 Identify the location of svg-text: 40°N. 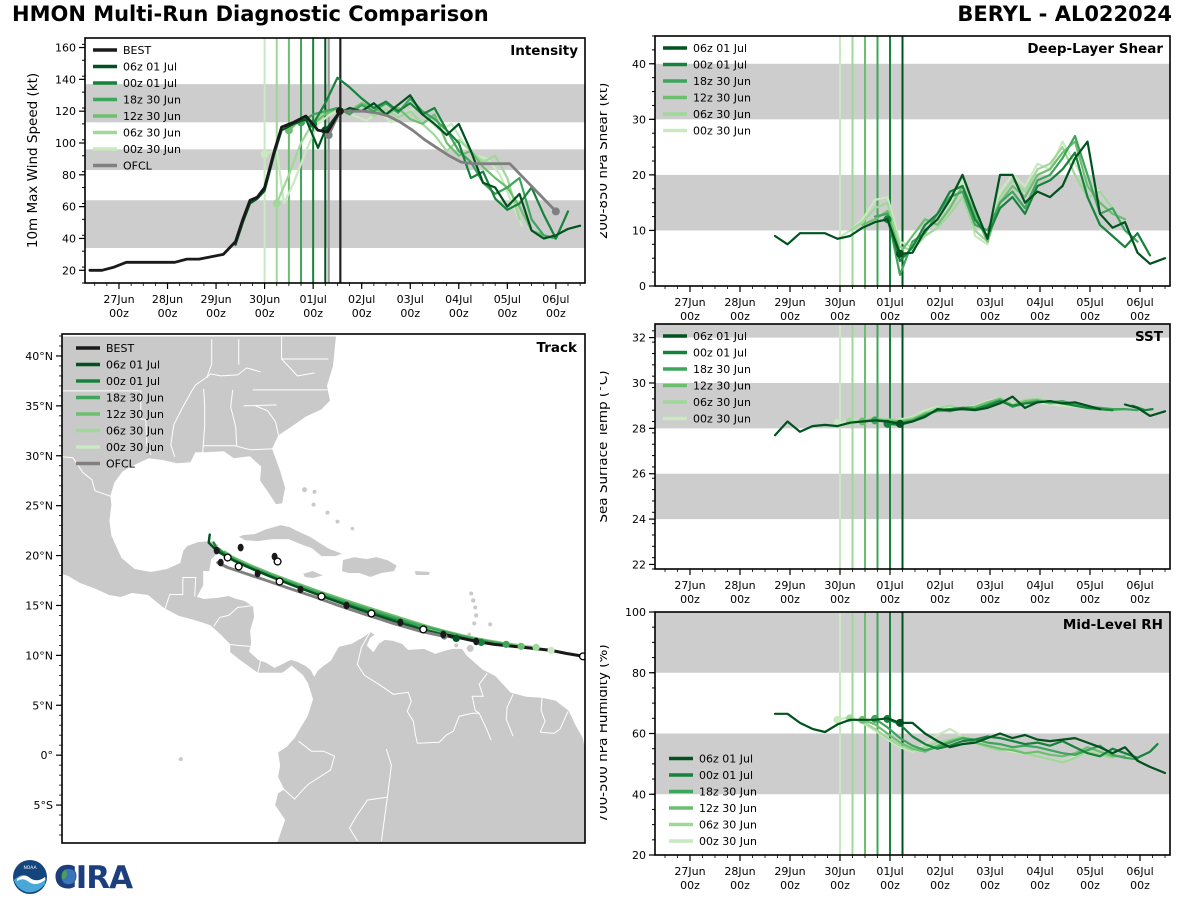
(39, 356).